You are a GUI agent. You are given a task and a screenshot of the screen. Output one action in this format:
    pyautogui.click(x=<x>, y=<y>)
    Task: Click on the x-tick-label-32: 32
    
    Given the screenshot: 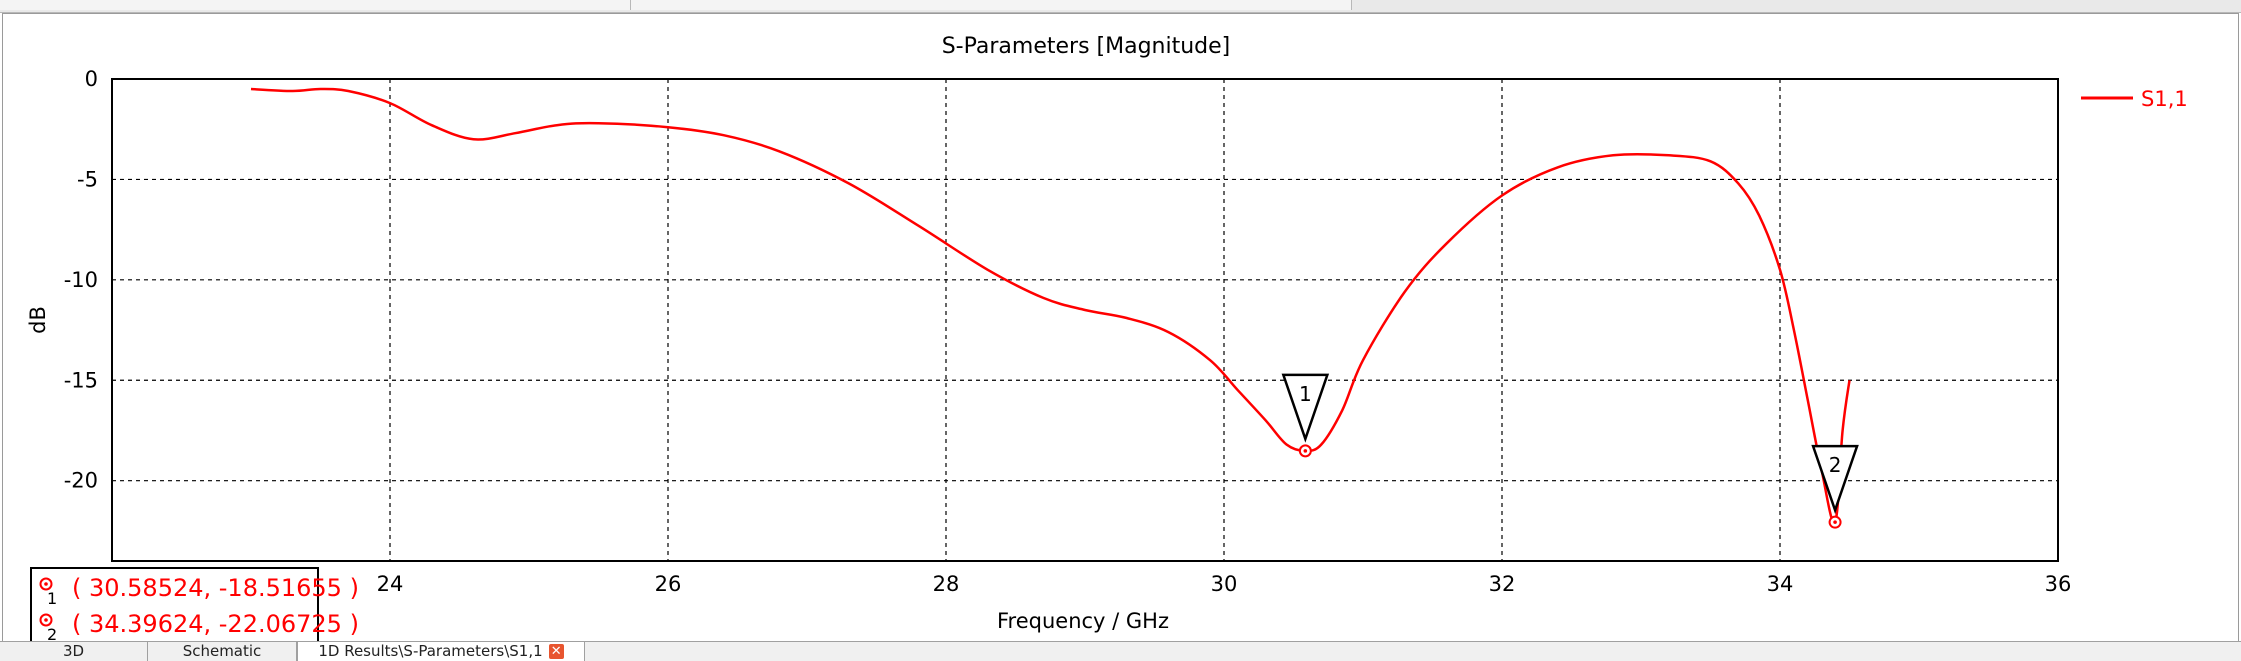 What is the action you would take?
    pyautogui.click(x=1502, y=584)
    